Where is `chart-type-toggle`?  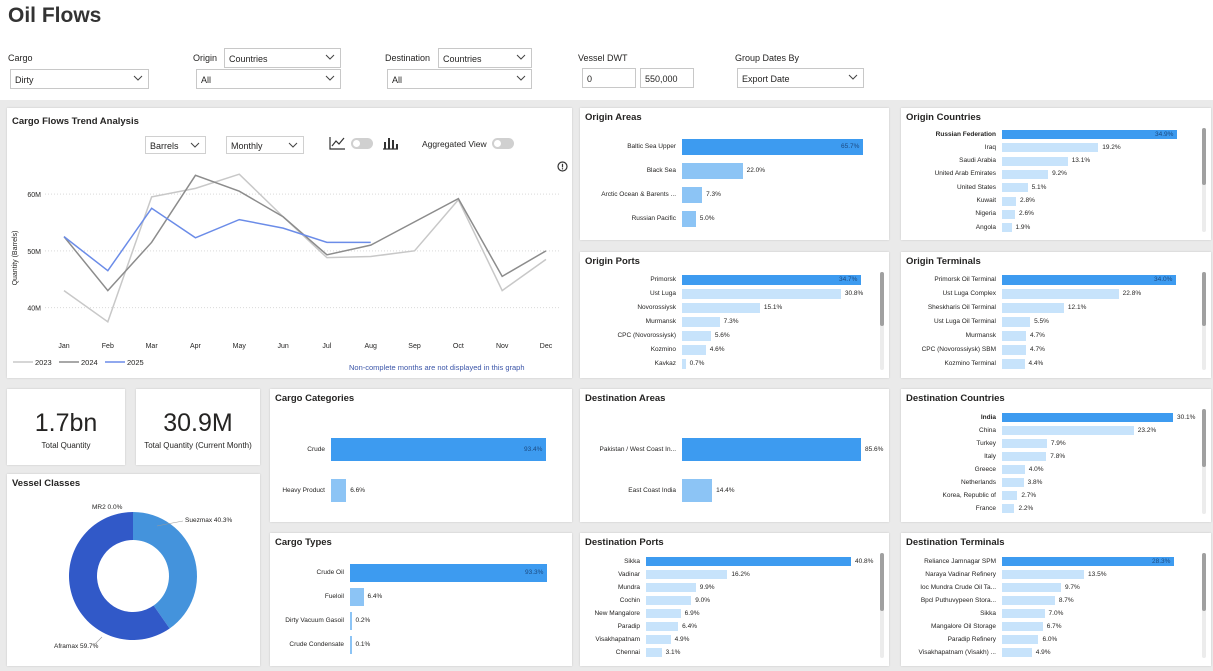
chart-type-toggle is located at coordinates (362, 143).